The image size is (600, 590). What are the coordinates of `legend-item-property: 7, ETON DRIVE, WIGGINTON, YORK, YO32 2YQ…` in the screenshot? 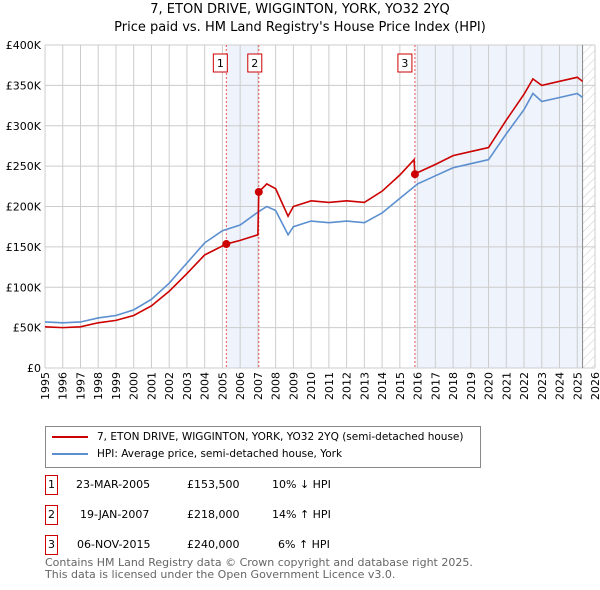 It's located at (258, 437).